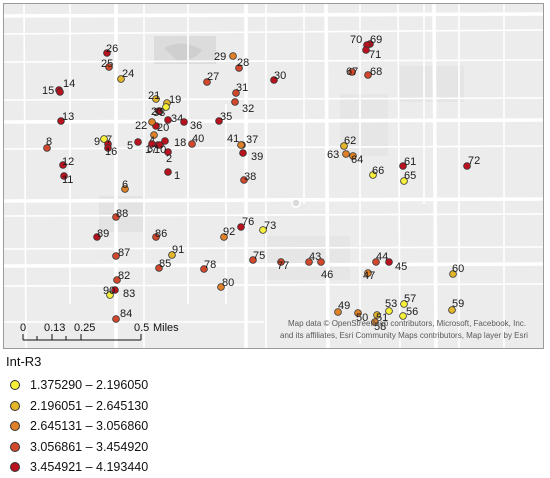  I want to click on point-label-73: 73, so click(270, 226).